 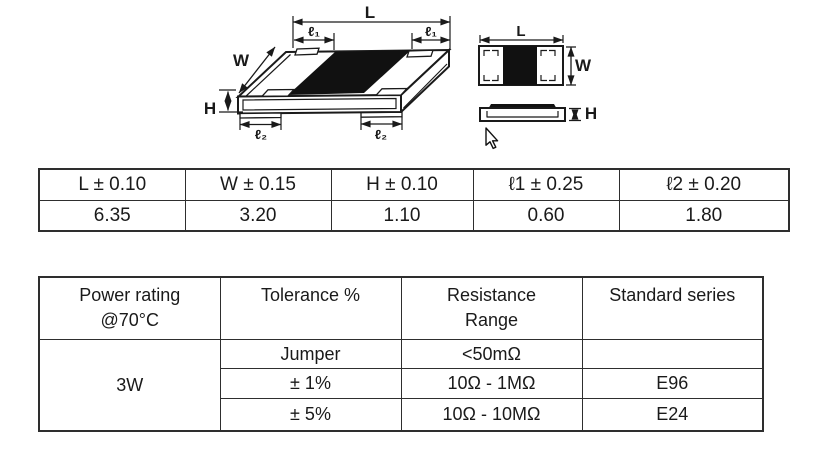 What do you see at coordinates (310, 383) in the screenshot?
I see `spec-tolerance-cell: ± 1%` at bounding box center [310, 383].